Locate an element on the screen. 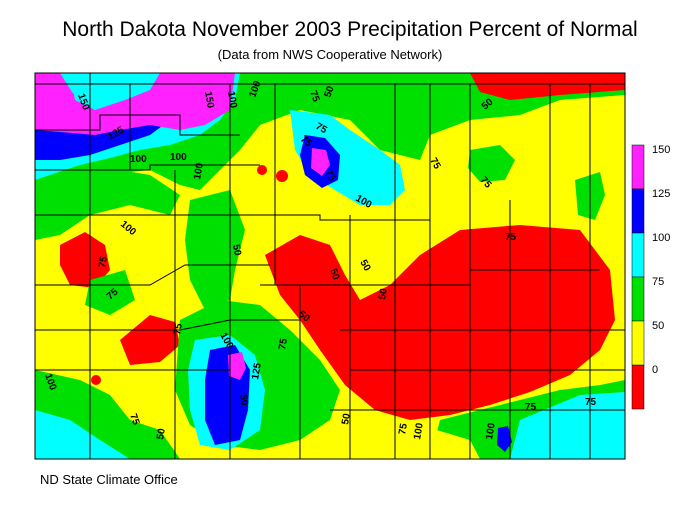 The width and height of the screenshot is (700, 526). contour-label: 150 is located at coordinates (209, 100).